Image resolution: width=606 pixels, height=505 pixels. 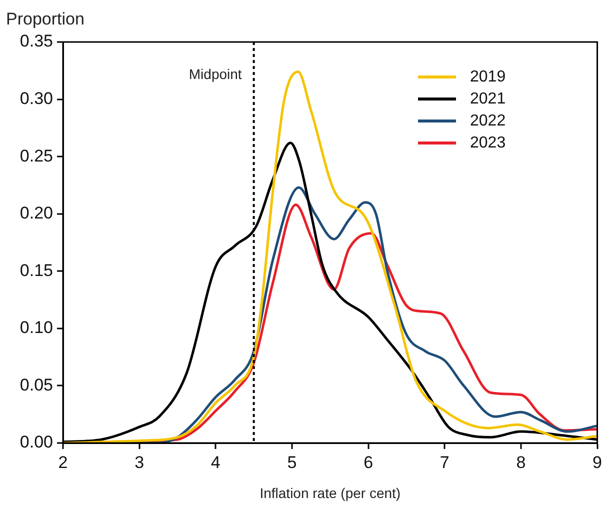 I want to click on legend-label: 2019, so click(x=488, y=77).